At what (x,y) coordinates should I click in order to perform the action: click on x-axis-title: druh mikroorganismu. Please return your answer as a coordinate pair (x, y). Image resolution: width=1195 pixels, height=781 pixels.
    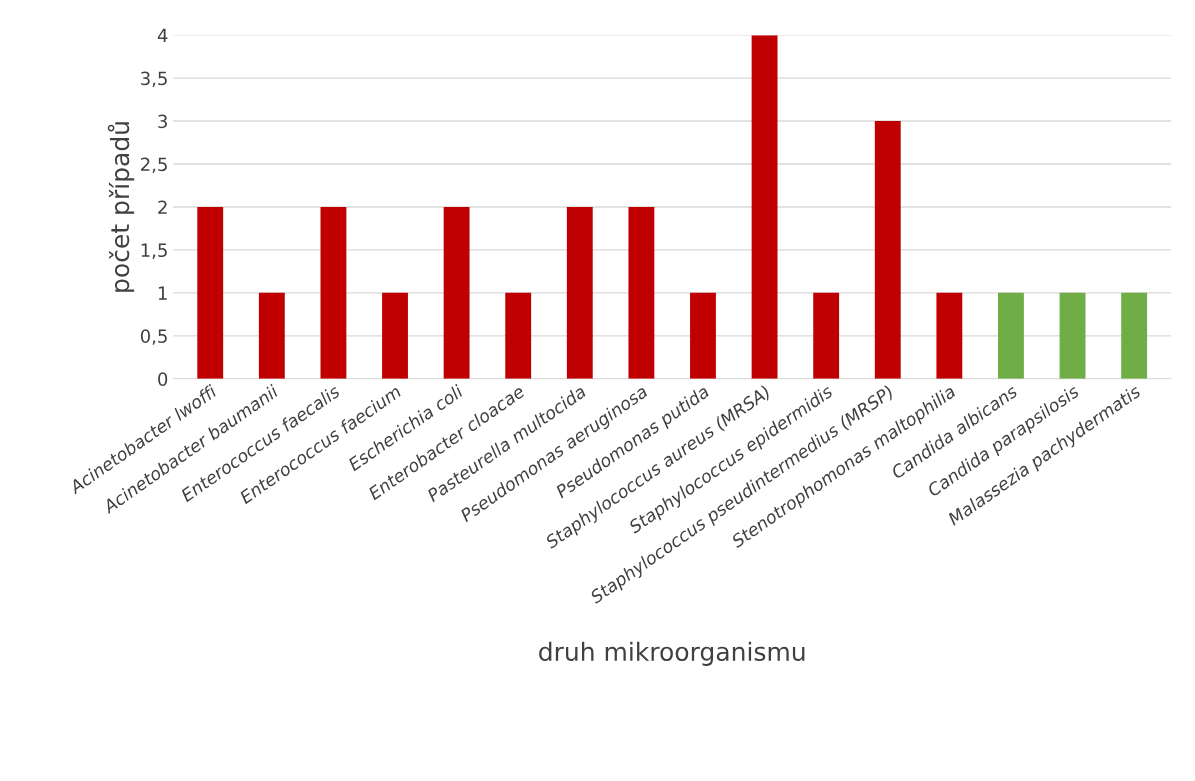
    Looking at the image, I should click on (672, 653).